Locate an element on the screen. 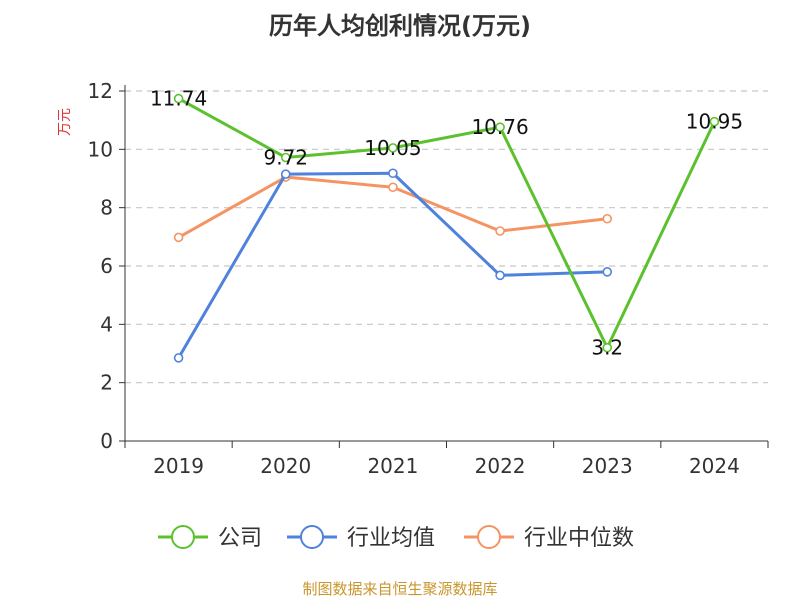 The width and height of the screenshot is (800, 600). x-tick-label: 2024 is located at coordinates (714, 466).